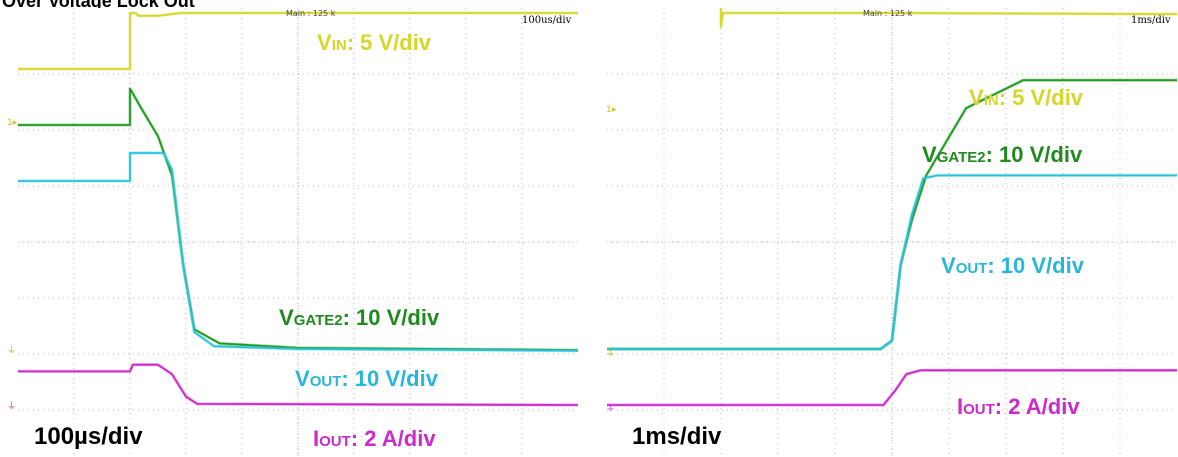 The image size is (1178, 457). I want to click on timebase-label: 1ms/div, so click(678, 437).